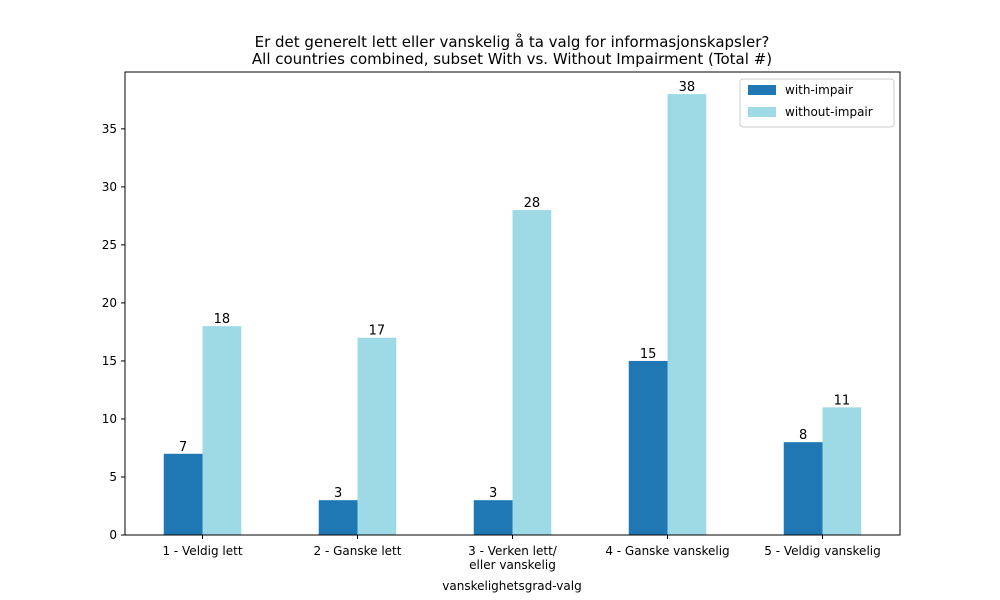 The height and width of the screenshot is (600, 1000). I want to click on y-tick-label: 25, so click(109, 245).